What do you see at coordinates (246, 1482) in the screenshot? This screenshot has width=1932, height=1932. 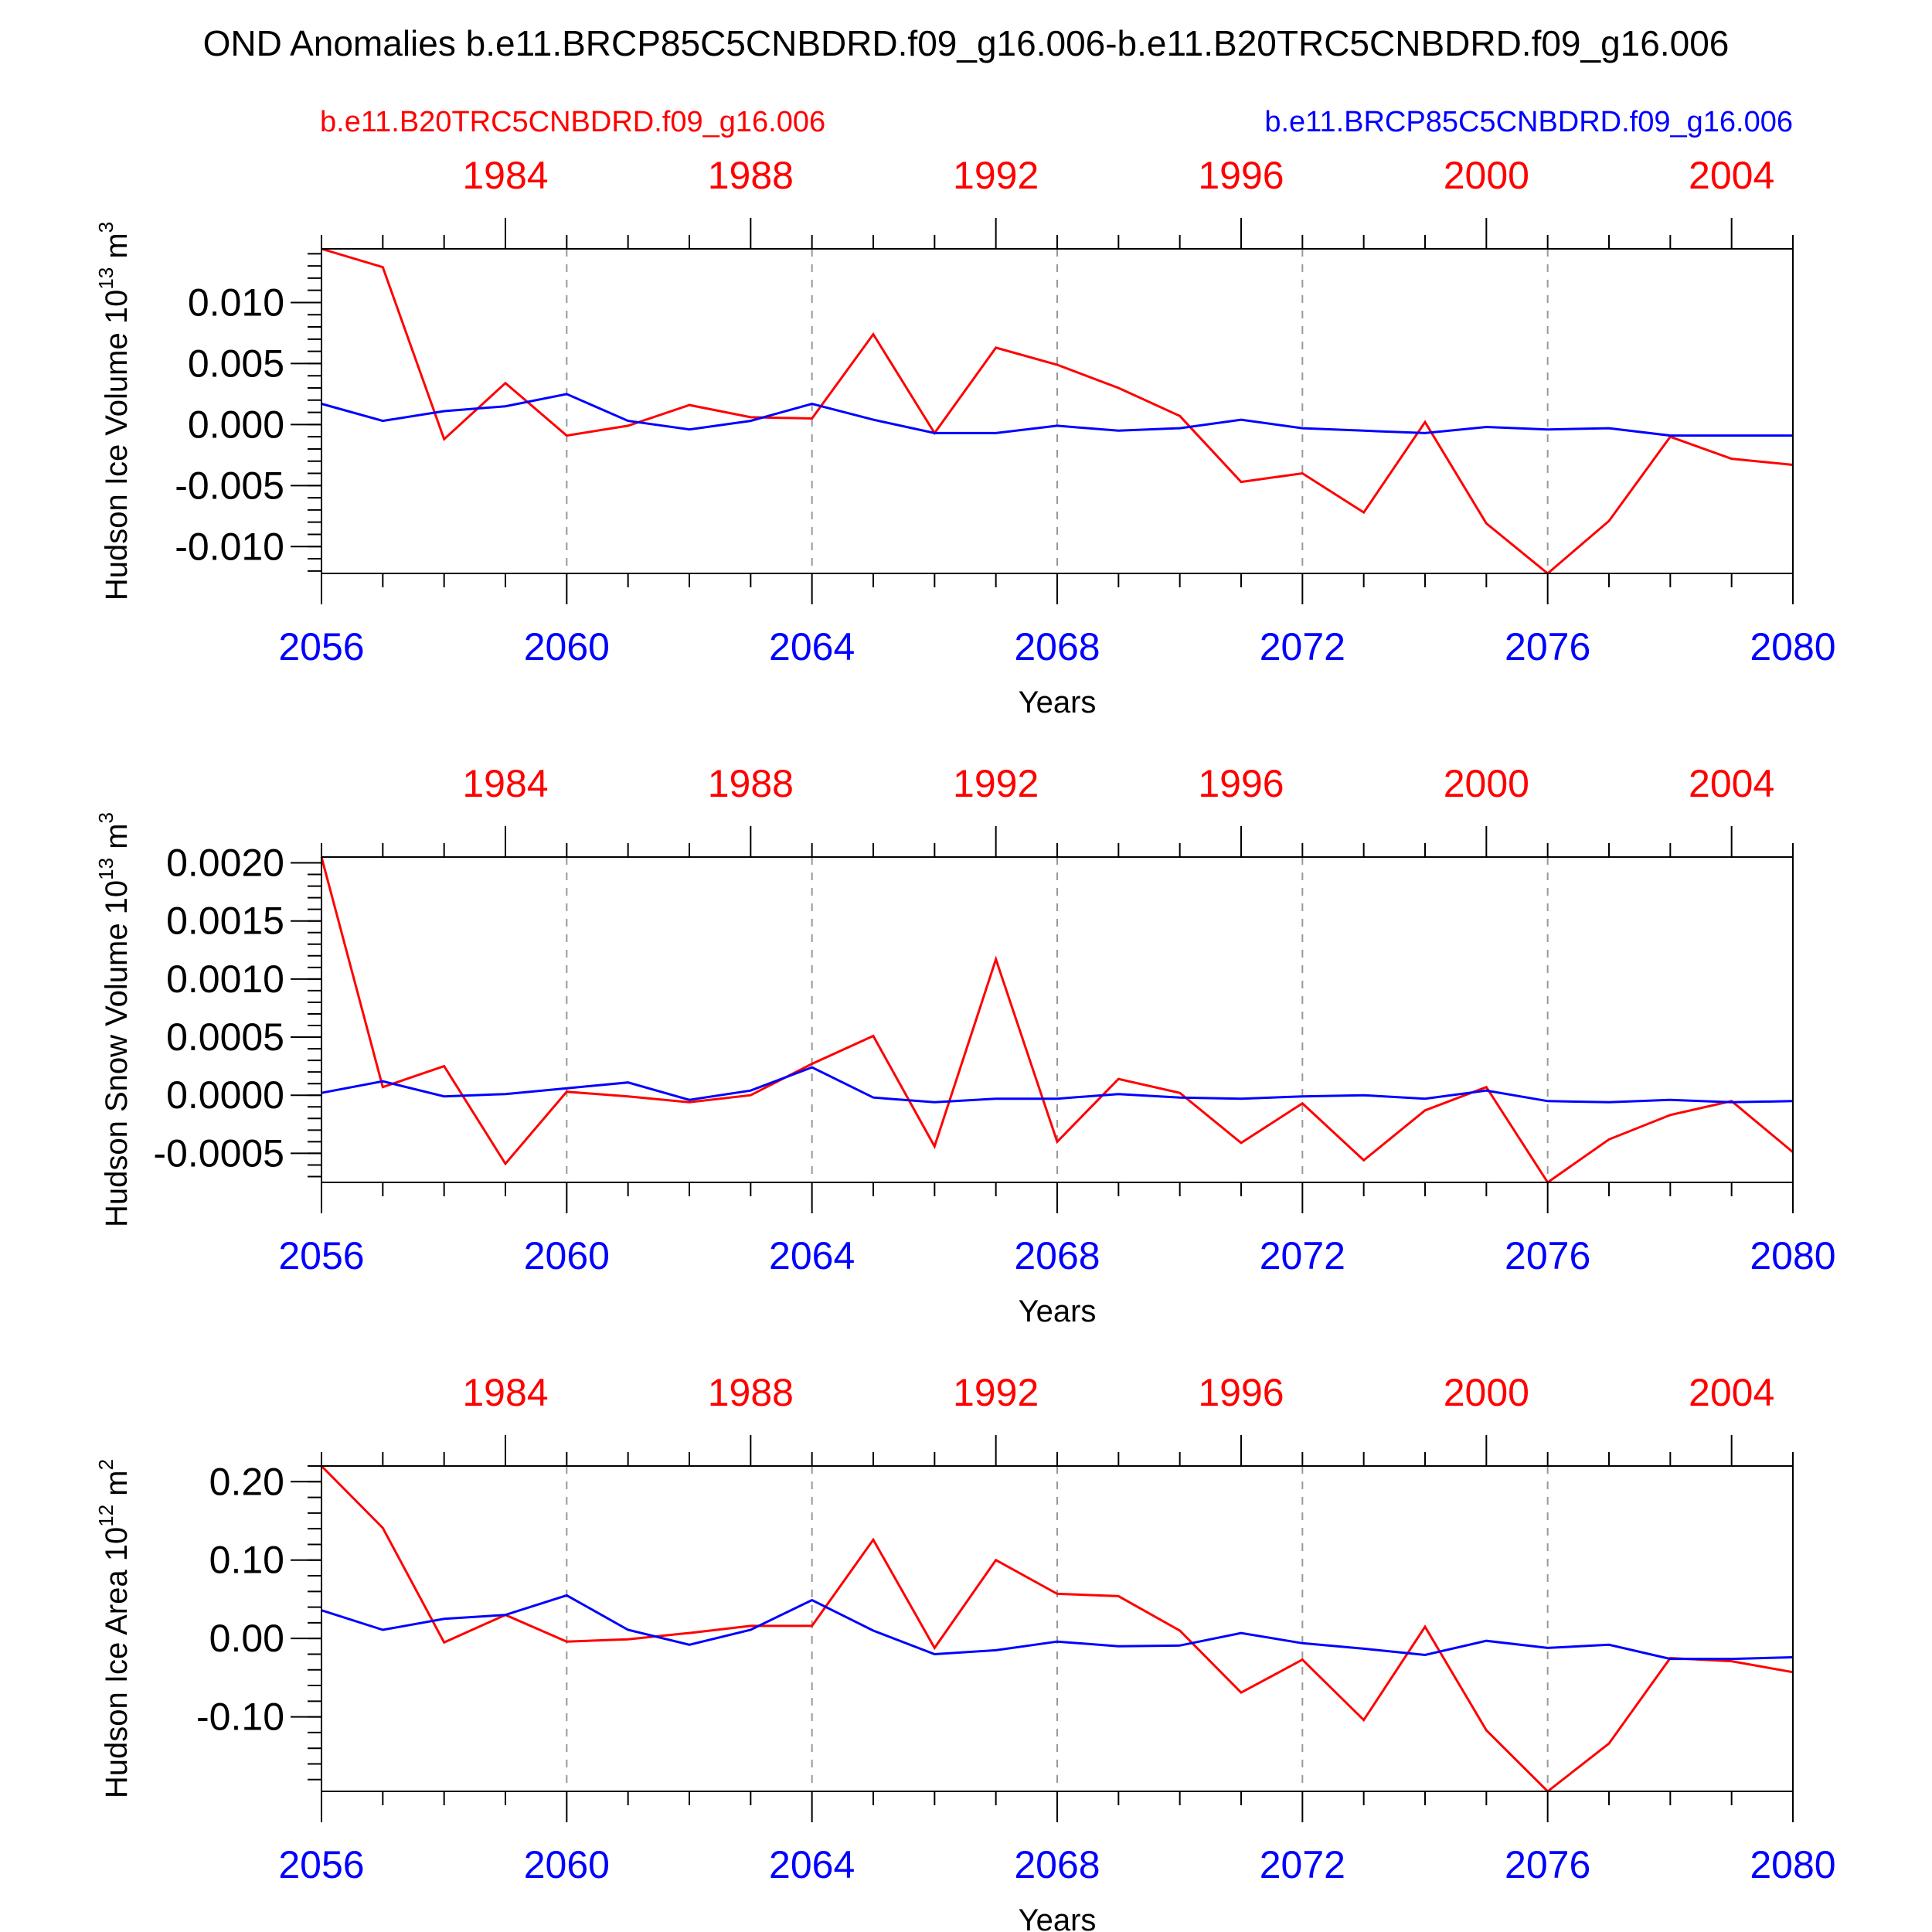 I see `y-tick-label: 0.20` at bounding box center [246, 1482].